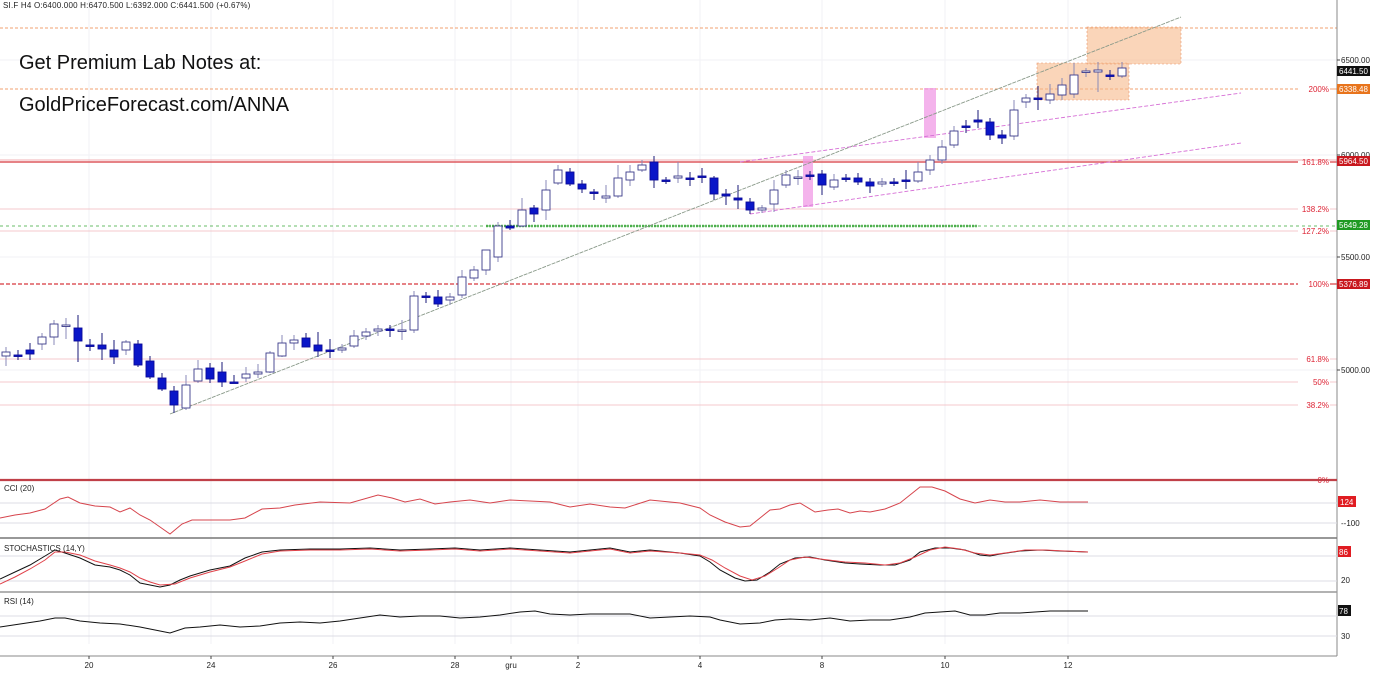 Image resolution: width=1387 pixels, height=674 pixels. What do you see at coordinates (1315, 231) in the screenshot?
I see `fib-label: 127.2%` at bounding box center [1315, 231].